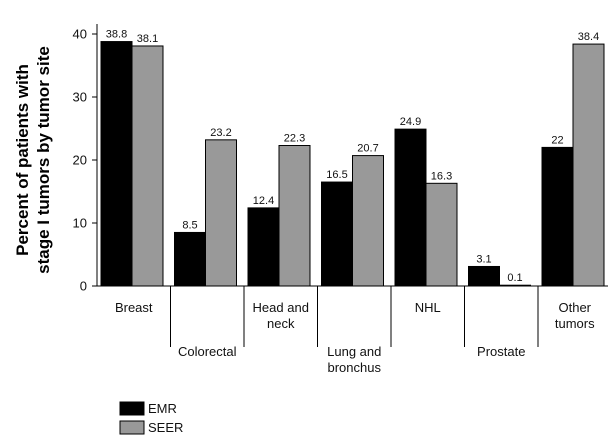  Describe the element at coordinates (83, 286) in the screenshot. I see `y-tick-label: 0` at that location.